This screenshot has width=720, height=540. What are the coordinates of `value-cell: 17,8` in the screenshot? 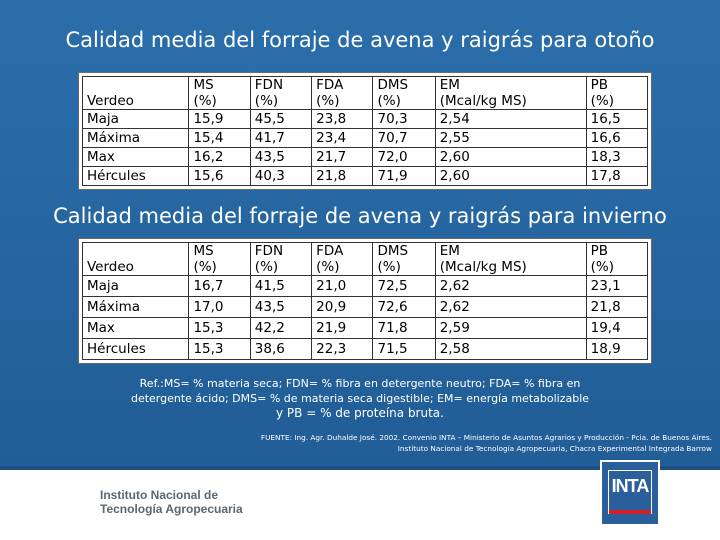 It's located at (617, 176).